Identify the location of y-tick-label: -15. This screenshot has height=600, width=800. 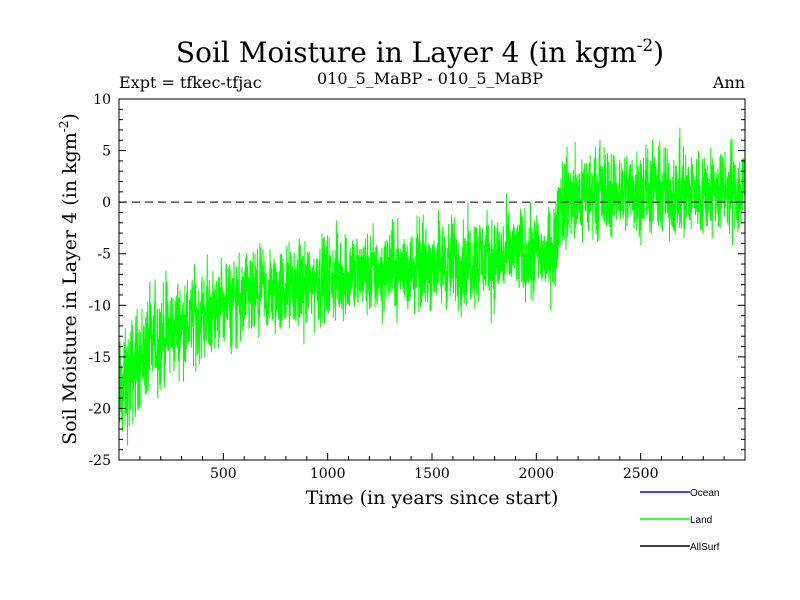
(99, 358).